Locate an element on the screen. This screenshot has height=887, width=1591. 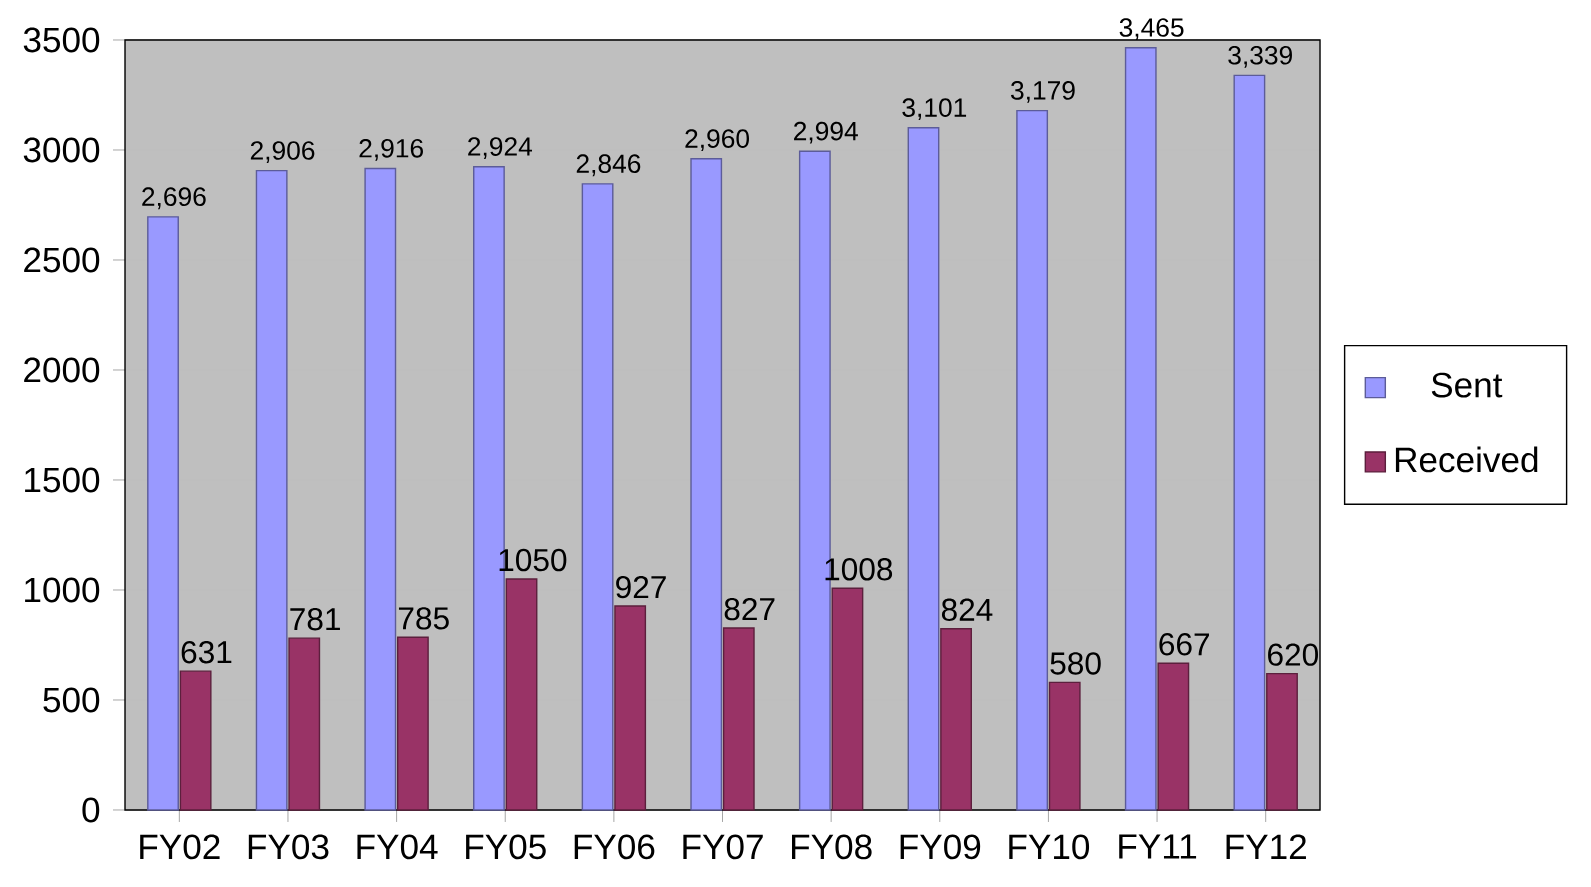
data-label: 1008 is located at coordinates (859, 569).